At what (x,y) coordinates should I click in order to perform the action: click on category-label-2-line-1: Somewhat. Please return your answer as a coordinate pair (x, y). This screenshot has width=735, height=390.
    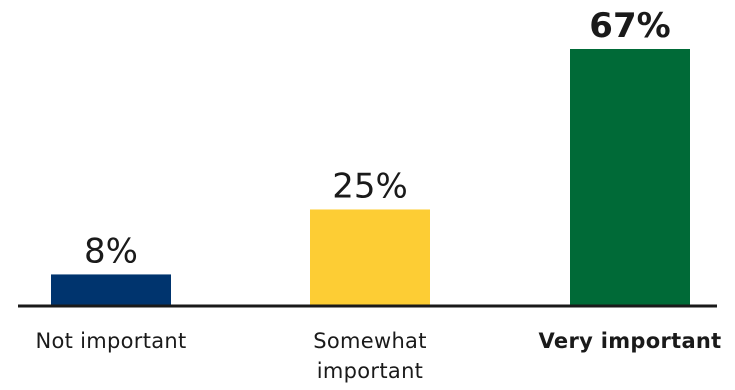
    Looking at the image, I should click on (370, 341).